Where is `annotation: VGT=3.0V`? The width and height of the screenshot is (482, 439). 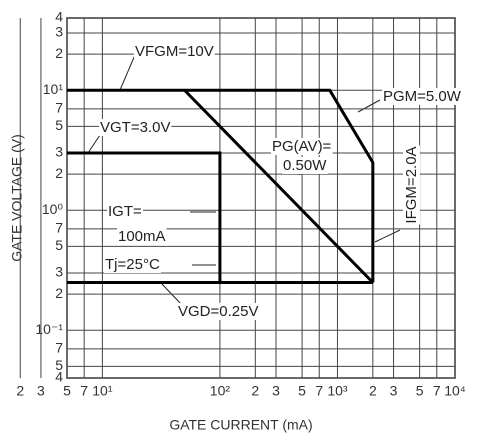 annotation: VGT=3.0V is located at coordinates (135, 127).